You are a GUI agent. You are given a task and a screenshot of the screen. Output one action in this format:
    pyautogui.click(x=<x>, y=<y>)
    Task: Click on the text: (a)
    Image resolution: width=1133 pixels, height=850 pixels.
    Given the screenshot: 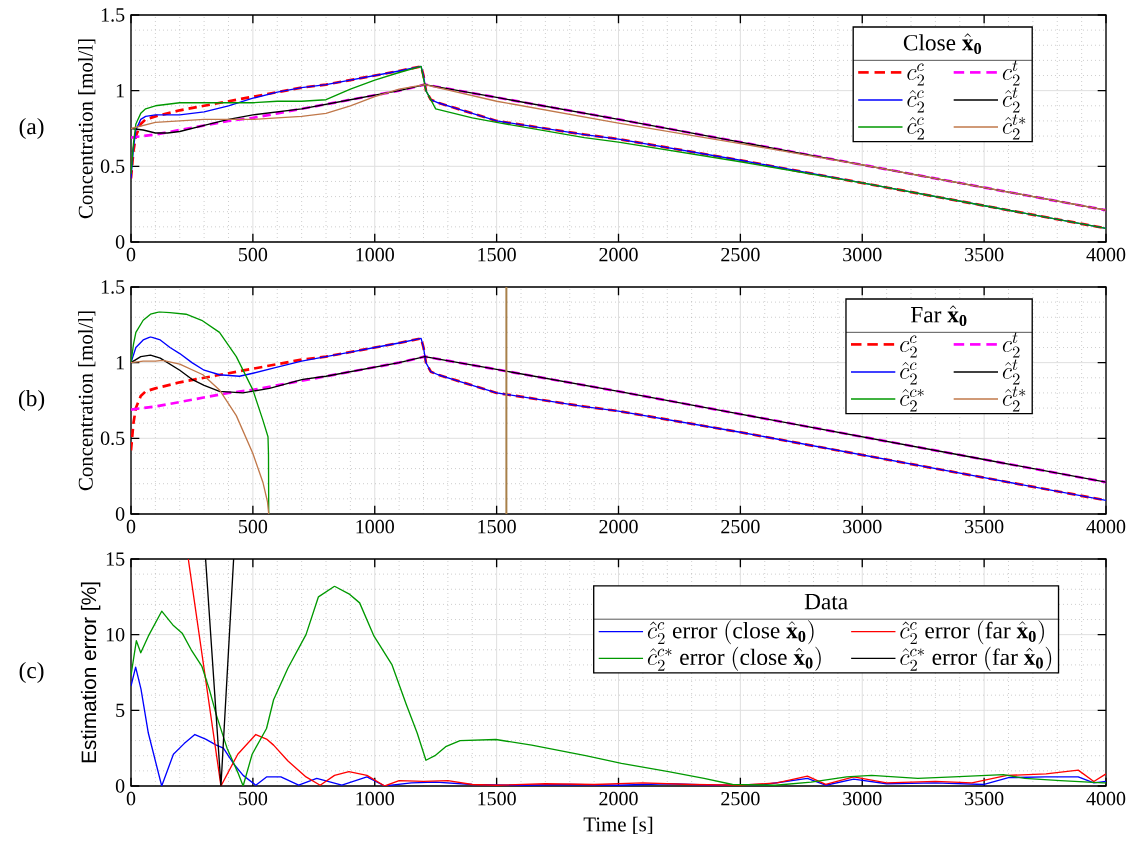 What is the action you would take?
    pyautogui.click(x=31, y=128)
    